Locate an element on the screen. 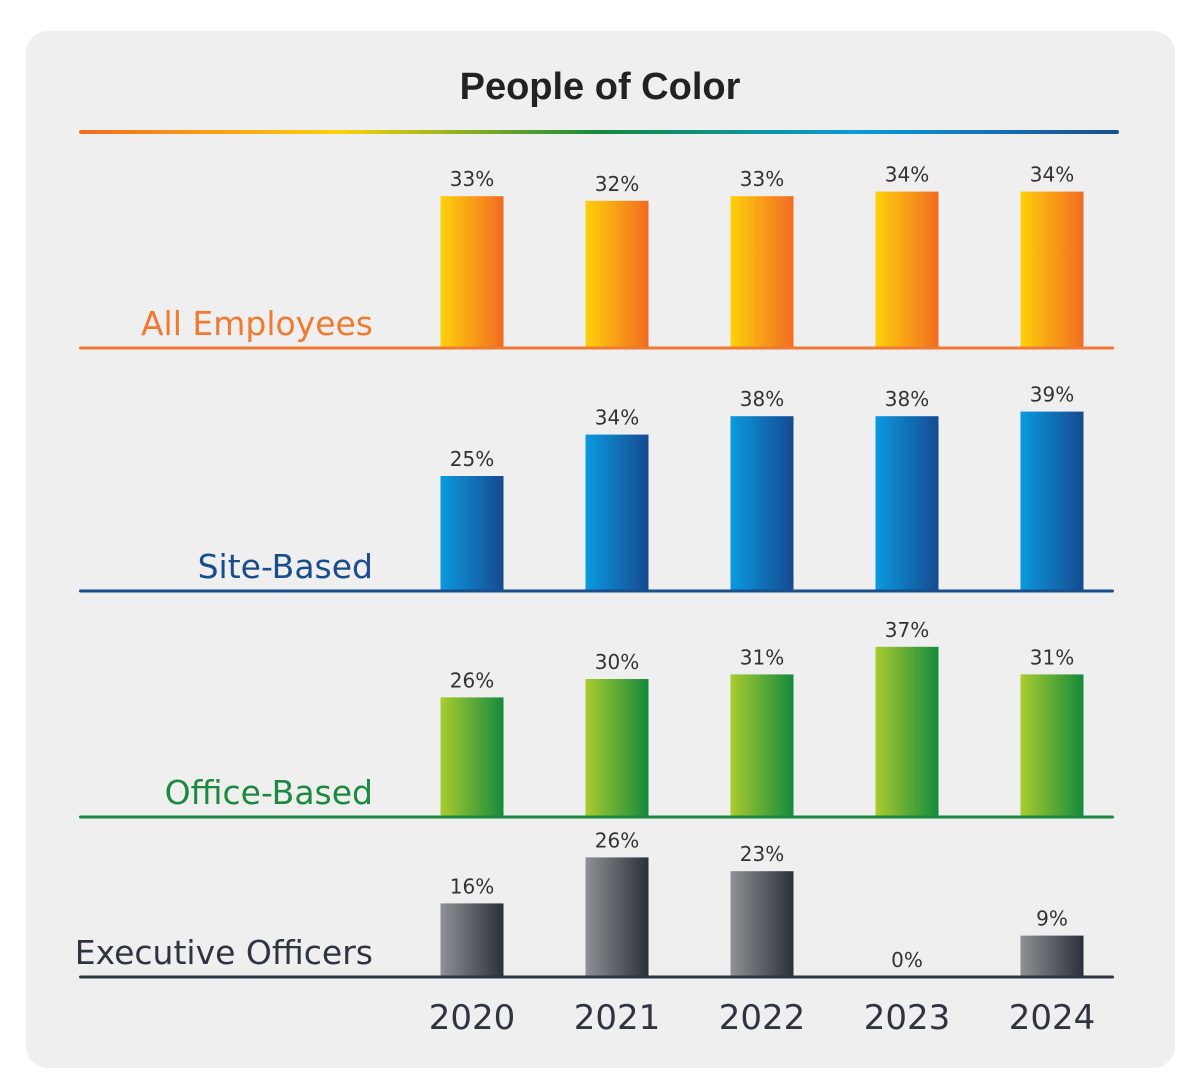 This screenshot has width=1200, height=1091. panel-label: All Employees is located at coordinates (257, 323).